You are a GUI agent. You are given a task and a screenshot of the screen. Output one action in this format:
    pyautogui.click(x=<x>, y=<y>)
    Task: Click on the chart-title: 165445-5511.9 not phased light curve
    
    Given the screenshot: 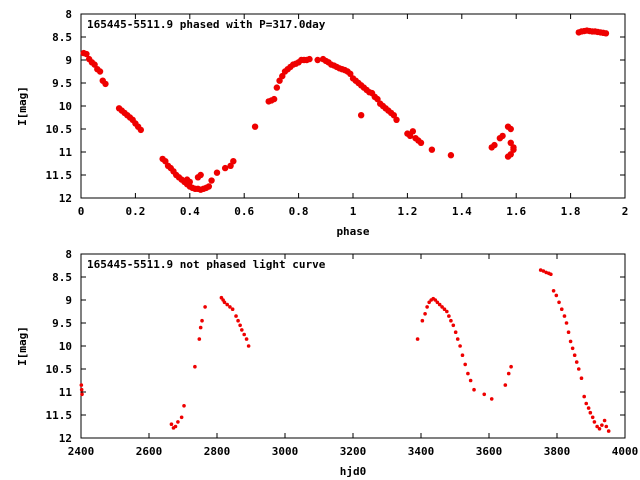 What is the action you would take?
    pyautogui.click(x=206, y=264)
    